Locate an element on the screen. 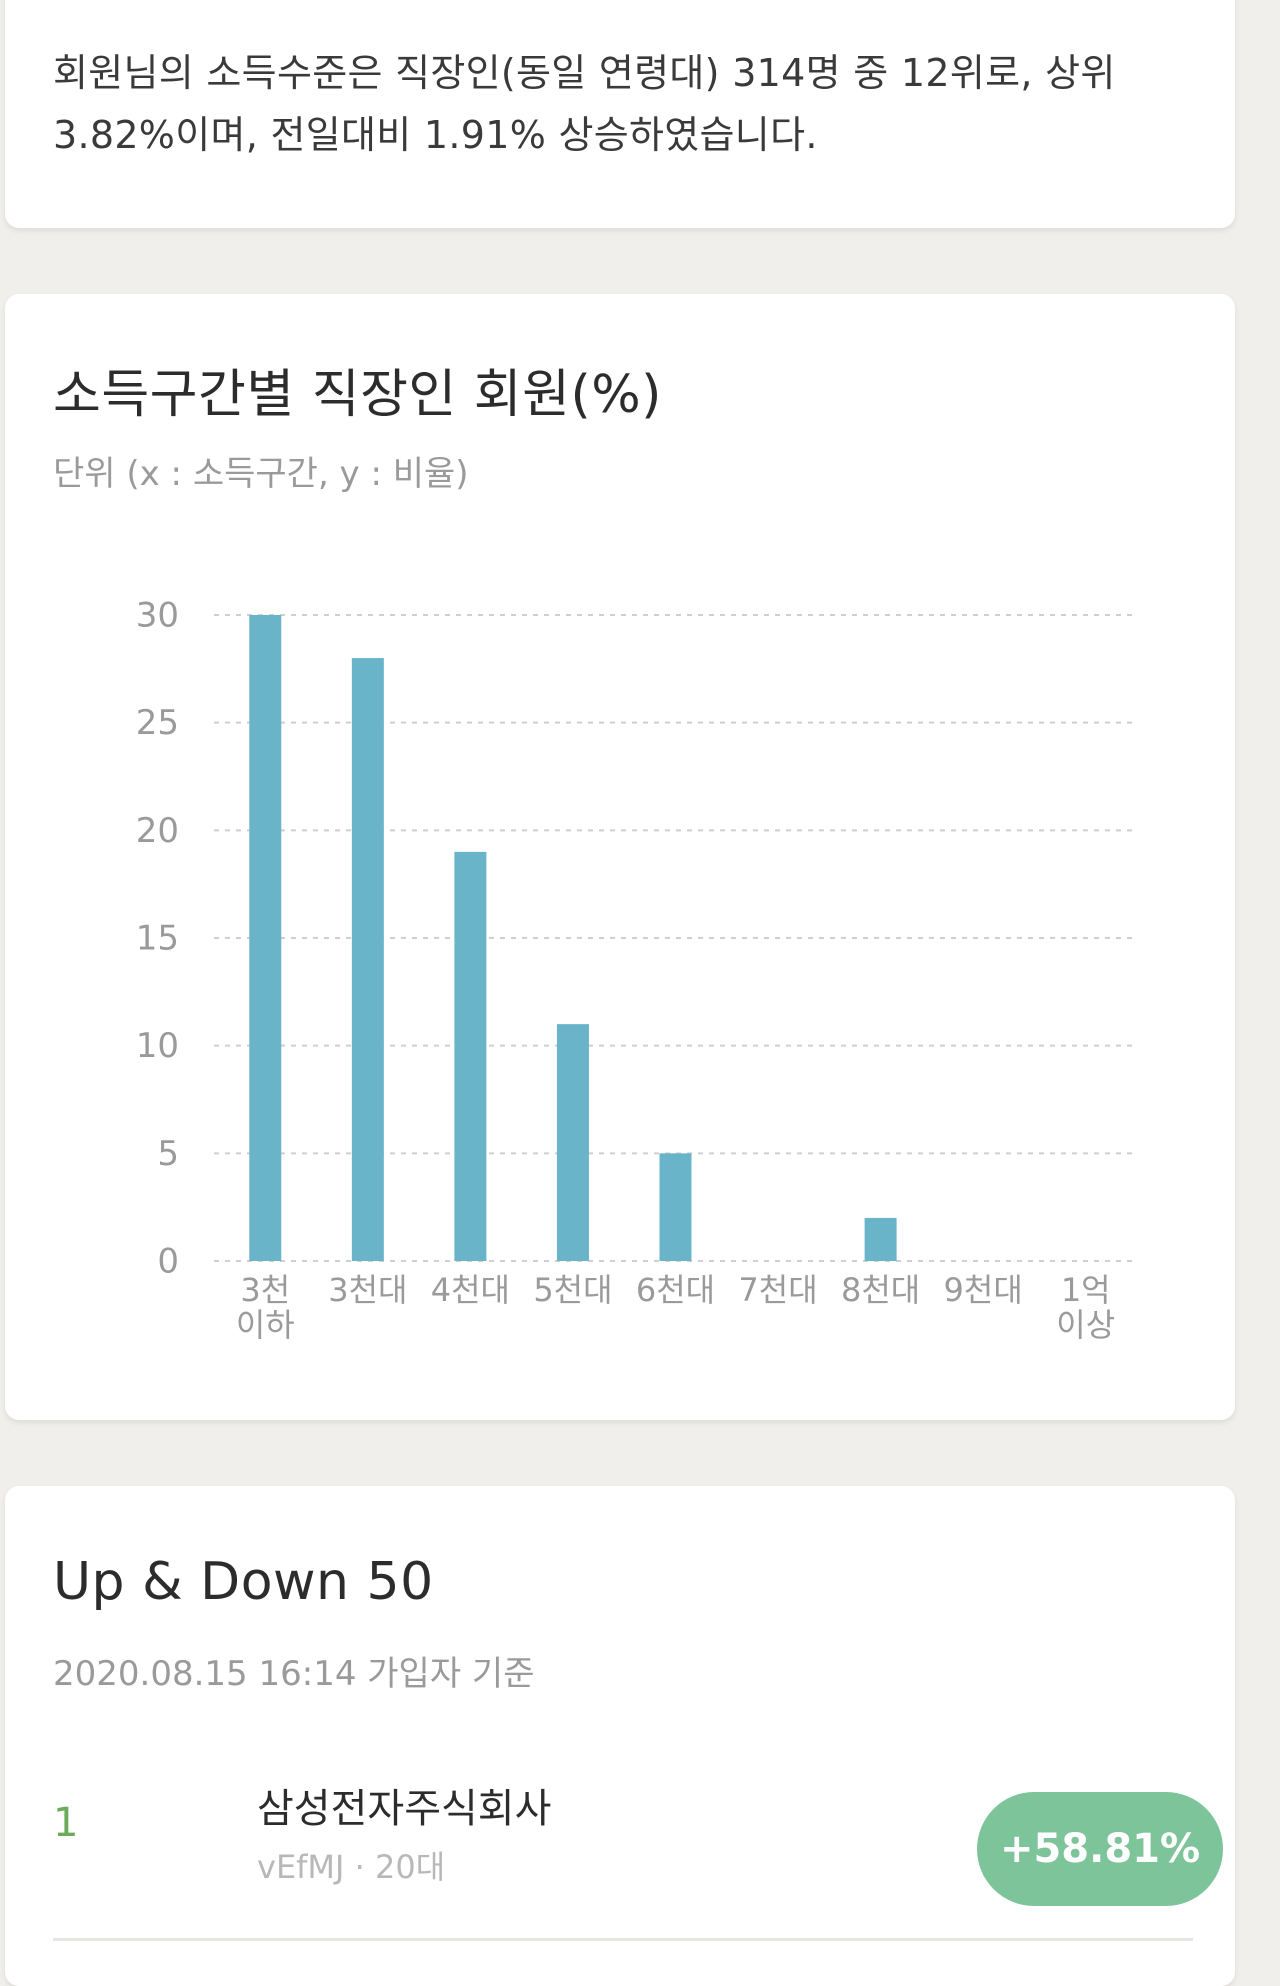 The image size is (1280, 1986). updown-title: Up & Down 50 is located at coordinates (243, 1582).